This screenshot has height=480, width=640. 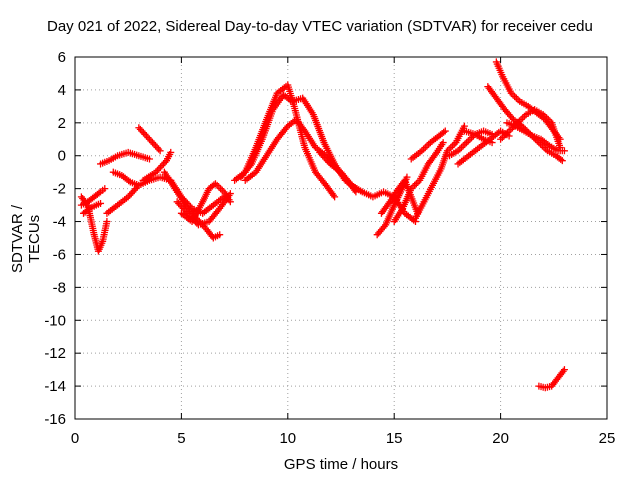 I want to click on y-tick-label: 0, so click(x=62, y=156).